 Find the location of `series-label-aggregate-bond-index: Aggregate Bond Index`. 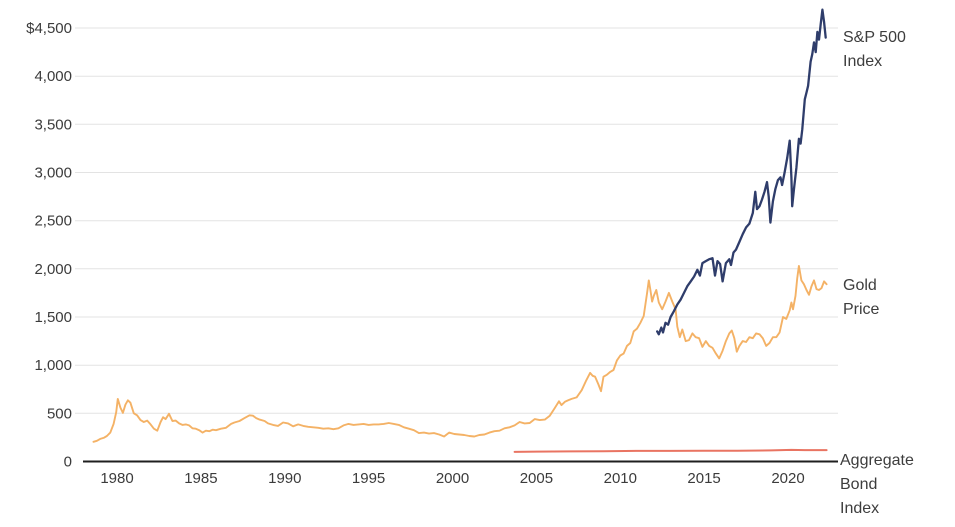

series-label-aggregate-bond-index: Aggregate Bond Index is located at coordinates (877, 484).